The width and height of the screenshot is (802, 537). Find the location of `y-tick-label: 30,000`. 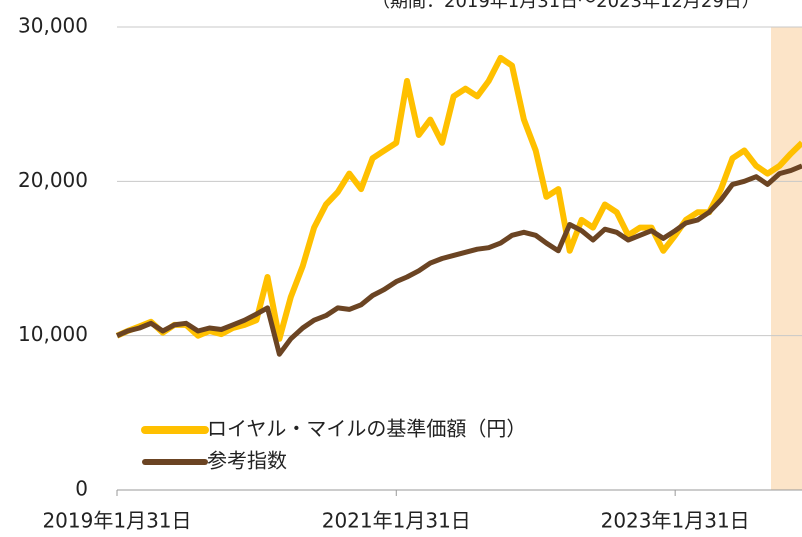

y-tick-label: 30,000 is located at coordinates (53, 26).